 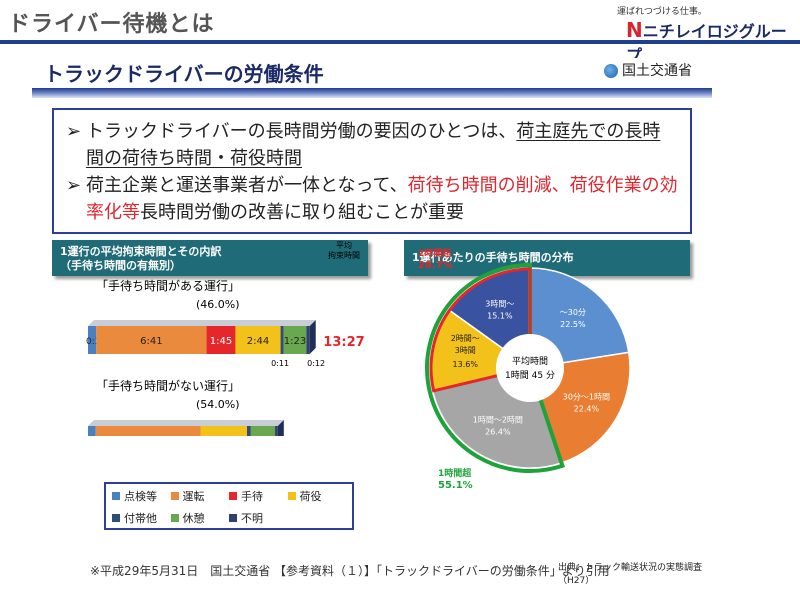 I want to click on legend-item: 手待, so click(x=258, y=496).